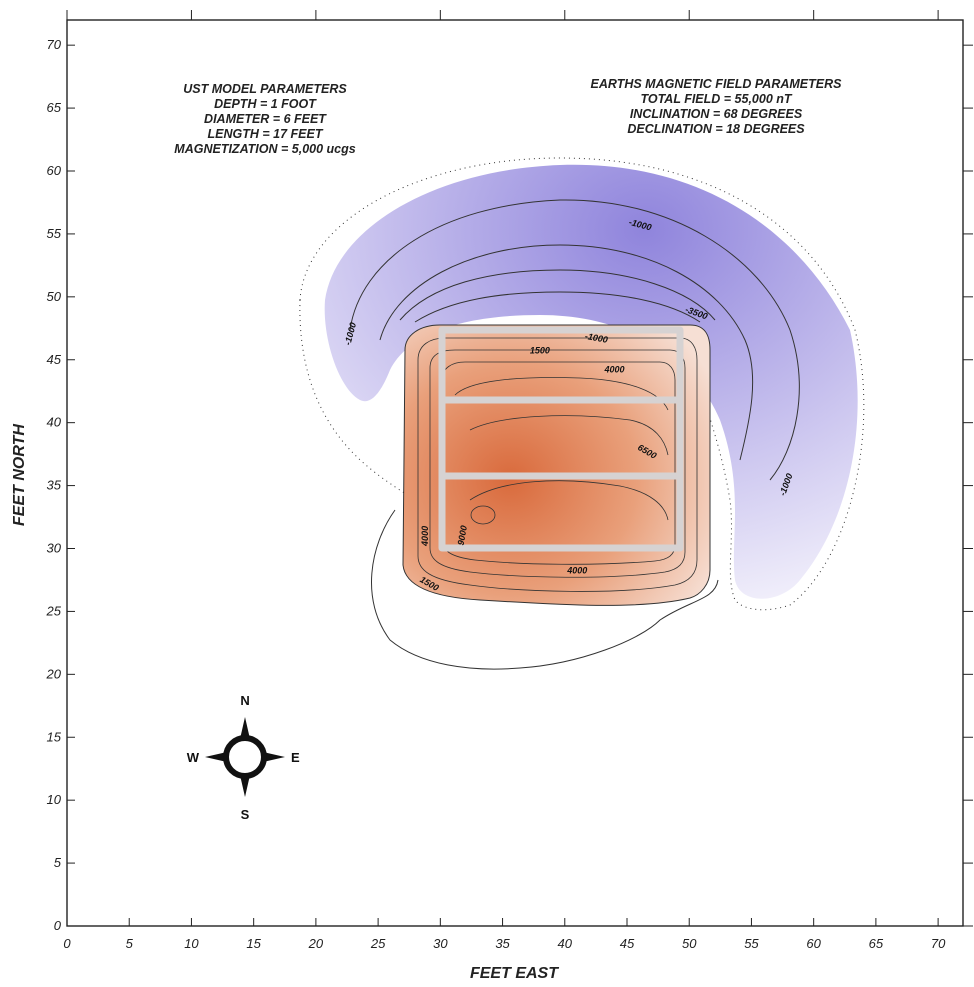 Image resolution: width=974 pixels, height=987 pixels. What do you see at coordinates (54, 233) in the screenshot?
I see `y-tick-label-11: 55` at bounding box center [54, 233].